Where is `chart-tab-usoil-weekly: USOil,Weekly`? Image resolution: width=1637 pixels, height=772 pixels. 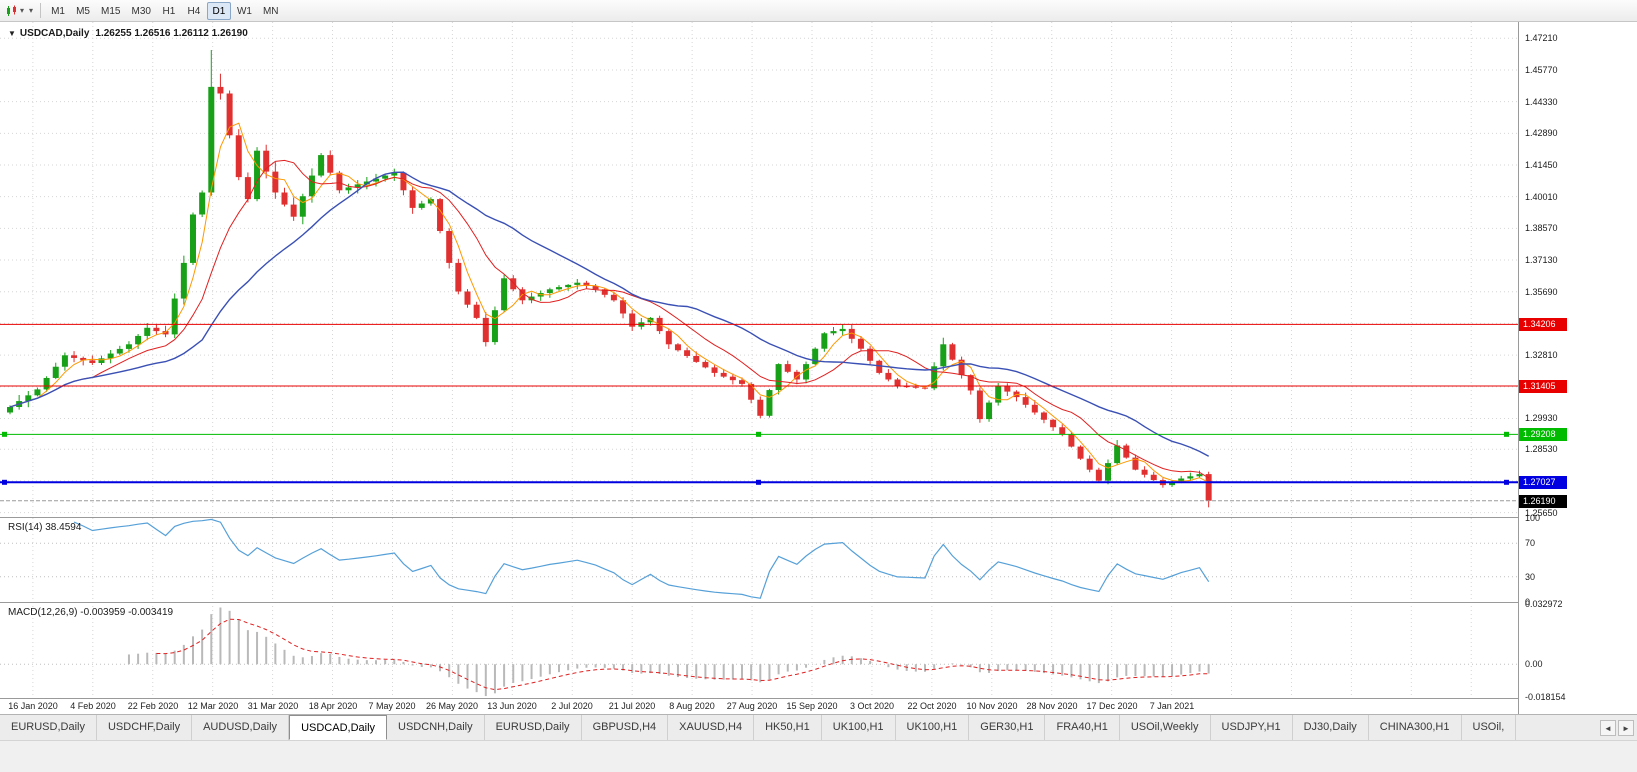 chart-tab-usoil-weekly: USOil,Weekly is located at coordinates (1165, 727).